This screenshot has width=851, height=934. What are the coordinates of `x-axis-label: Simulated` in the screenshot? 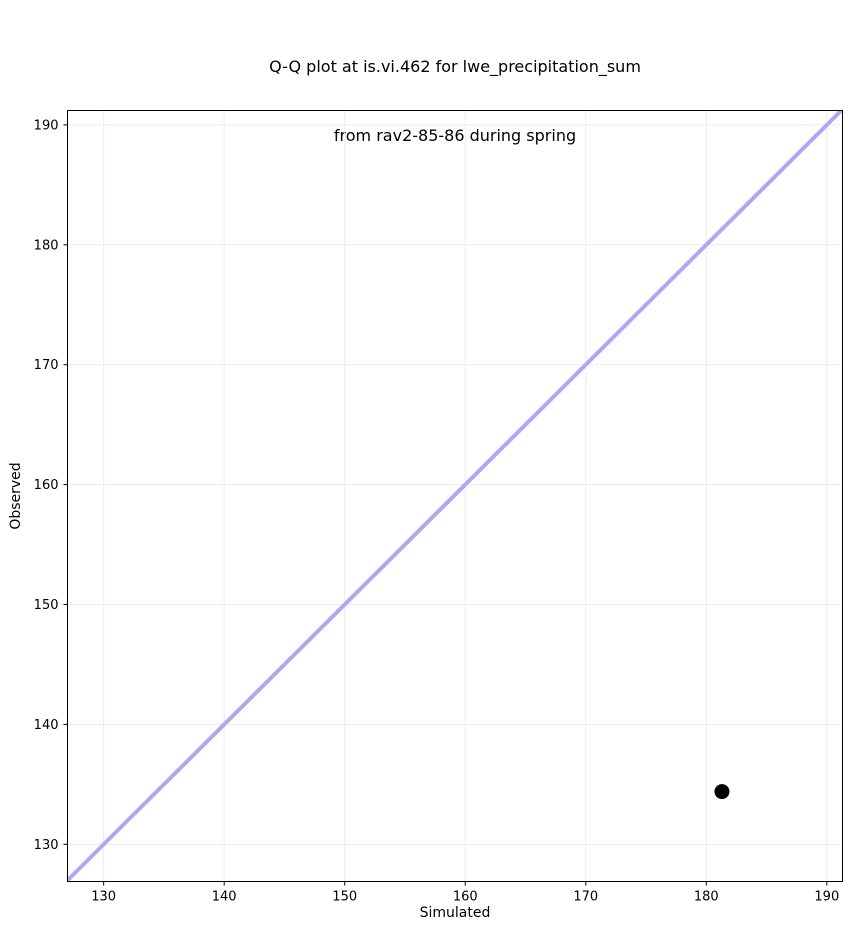 It's located at (455, 913).